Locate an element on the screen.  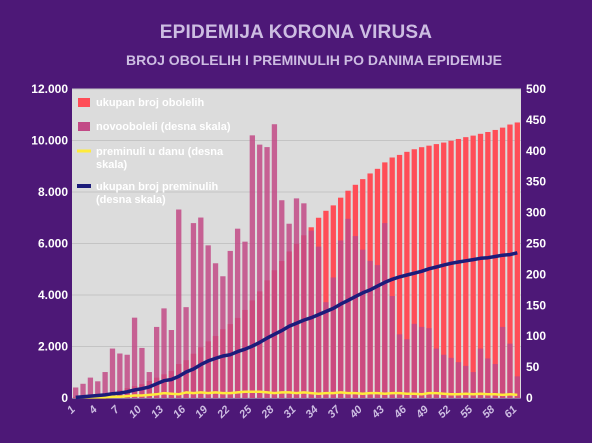
line-daily-deaths is located at coordinates (296, 394).